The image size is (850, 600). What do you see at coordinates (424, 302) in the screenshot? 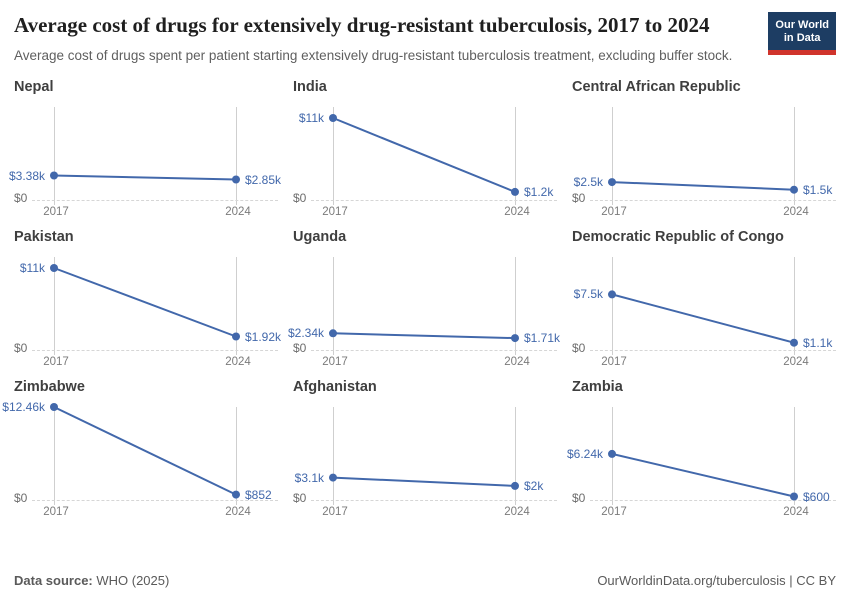
I see `chart-panel: Uganda $0 $2.34k $1.71k 2017 2024` at bounding box center [424, 302].